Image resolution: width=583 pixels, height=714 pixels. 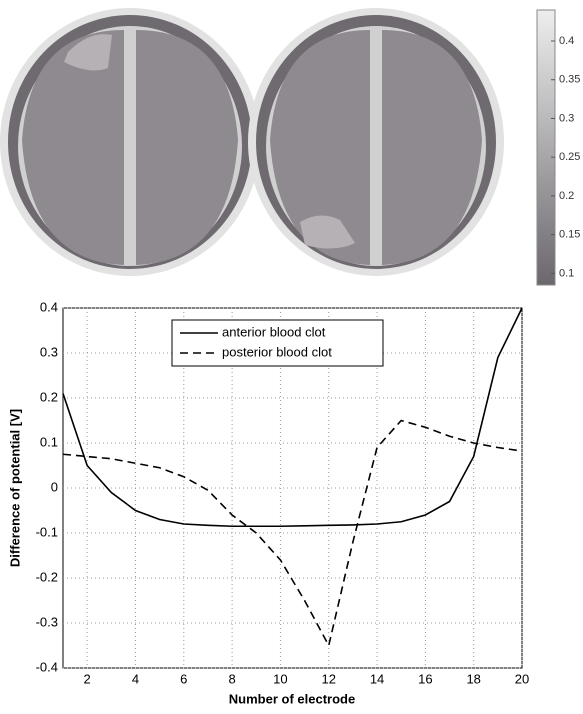 I want to click on y-tick-label: -0.2, so click(x=47, y=576).